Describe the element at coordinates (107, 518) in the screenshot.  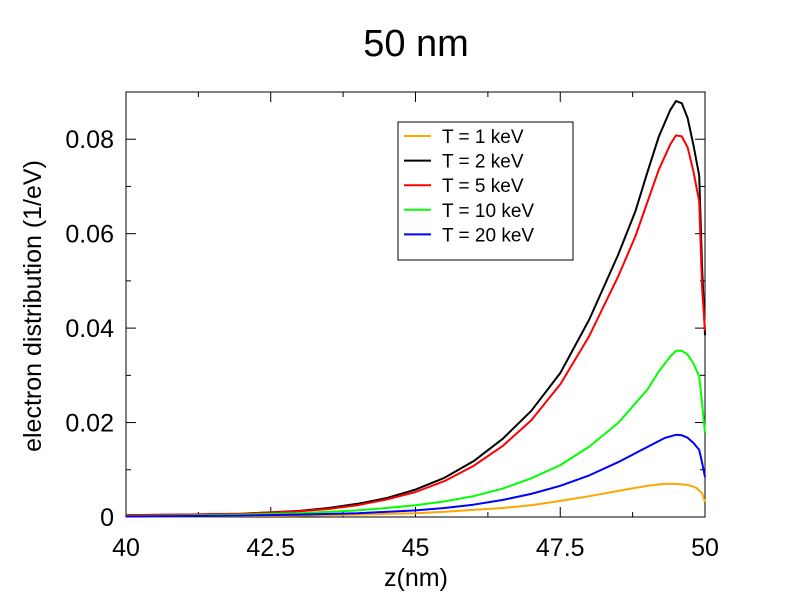
I see `y-tick-label: 0` at that location.